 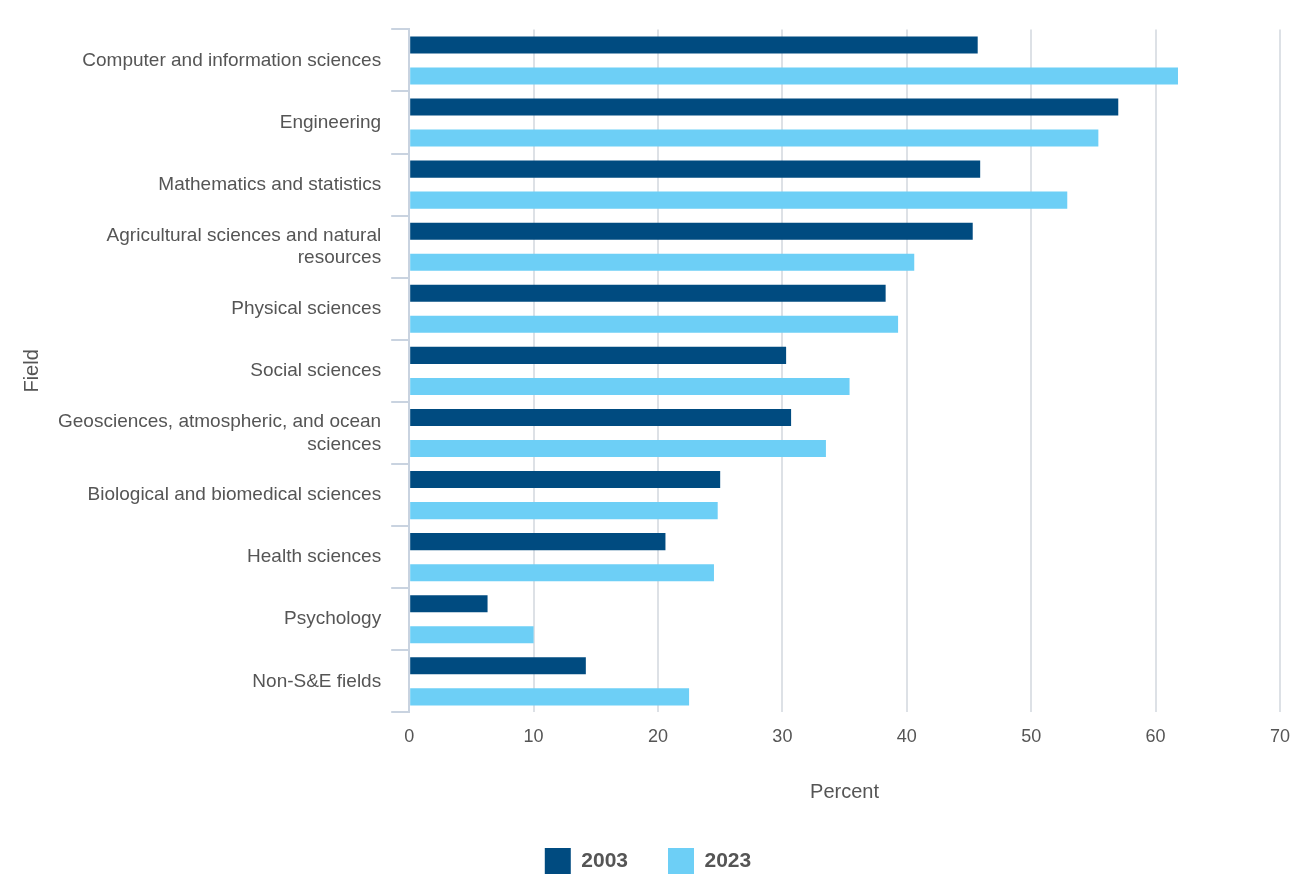 What do you see at coordinates (330, 121) in the screenshot?
I see `y-tick-label: Engineering` at bounding box center [330, 121].